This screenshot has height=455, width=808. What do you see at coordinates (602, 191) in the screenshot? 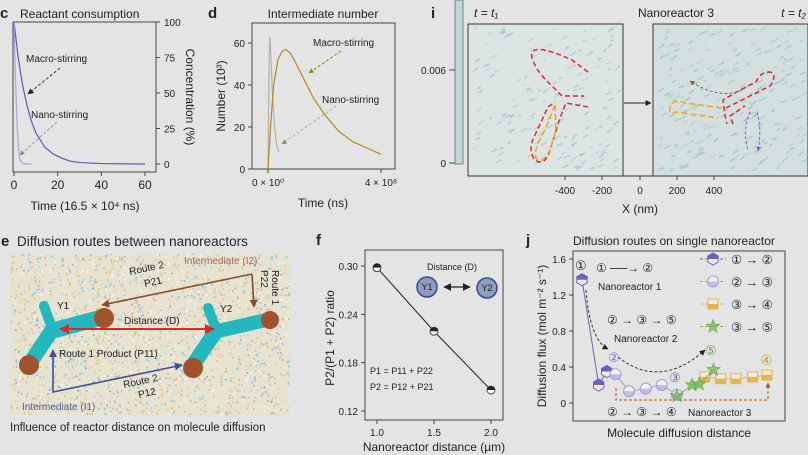
I see `x-tick-label: -200` at bounding box center [602, 191].